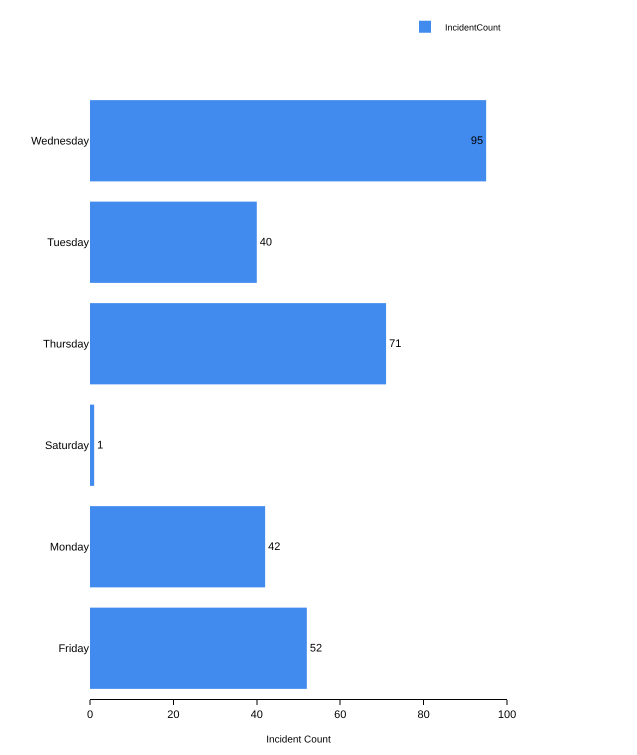  What do you see at coordinates (473, 27) in the screenshot?
I see `legend-label: IncidentCount` at bounding box center [473, 27].